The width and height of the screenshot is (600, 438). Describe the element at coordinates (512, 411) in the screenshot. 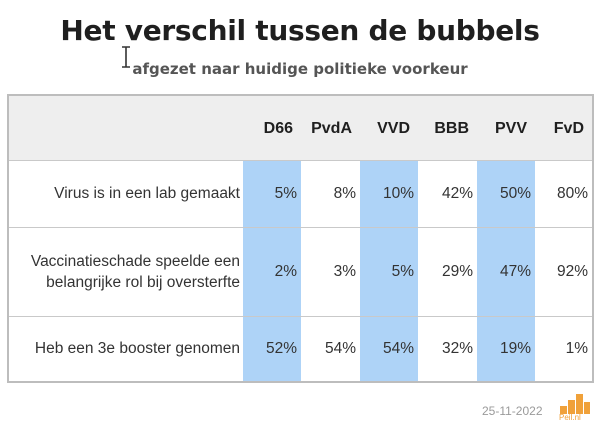

I see `footer-date: 25-11-2022` at that location.